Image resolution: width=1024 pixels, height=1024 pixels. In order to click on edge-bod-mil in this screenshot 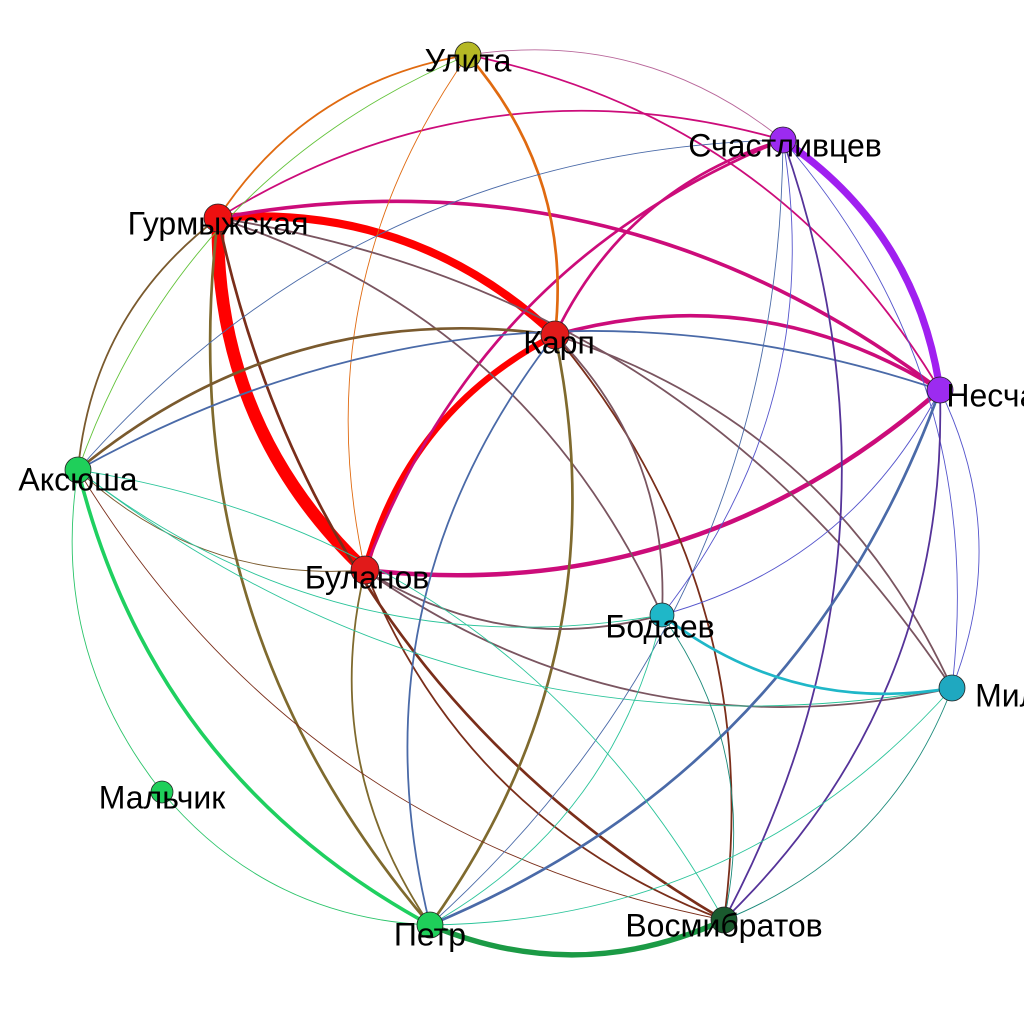, I will do `click(807, 654)`.